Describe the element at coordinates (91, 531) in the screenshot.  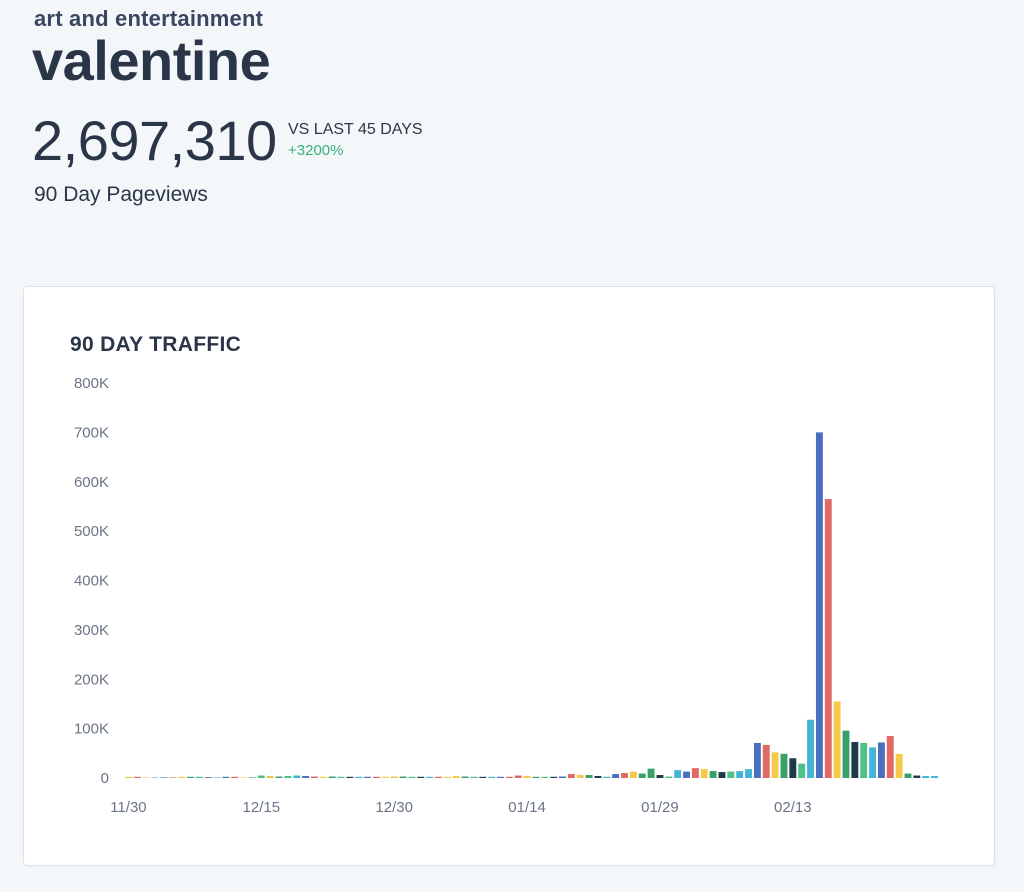
I see `y-tick-label: 500K` at that location.